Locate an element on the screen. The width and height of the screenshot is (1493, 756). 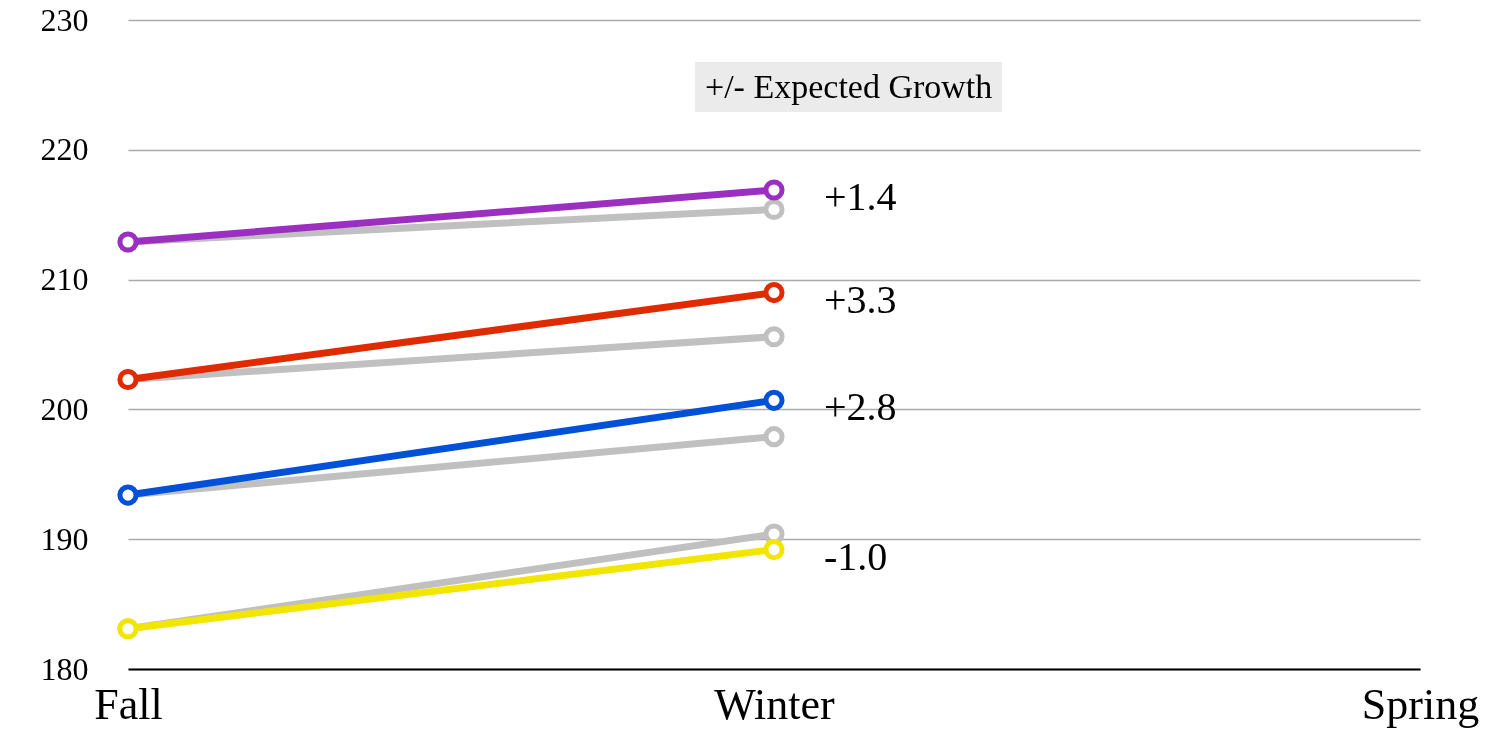
annotation: -1.0 is located at coordinates (856, 556).